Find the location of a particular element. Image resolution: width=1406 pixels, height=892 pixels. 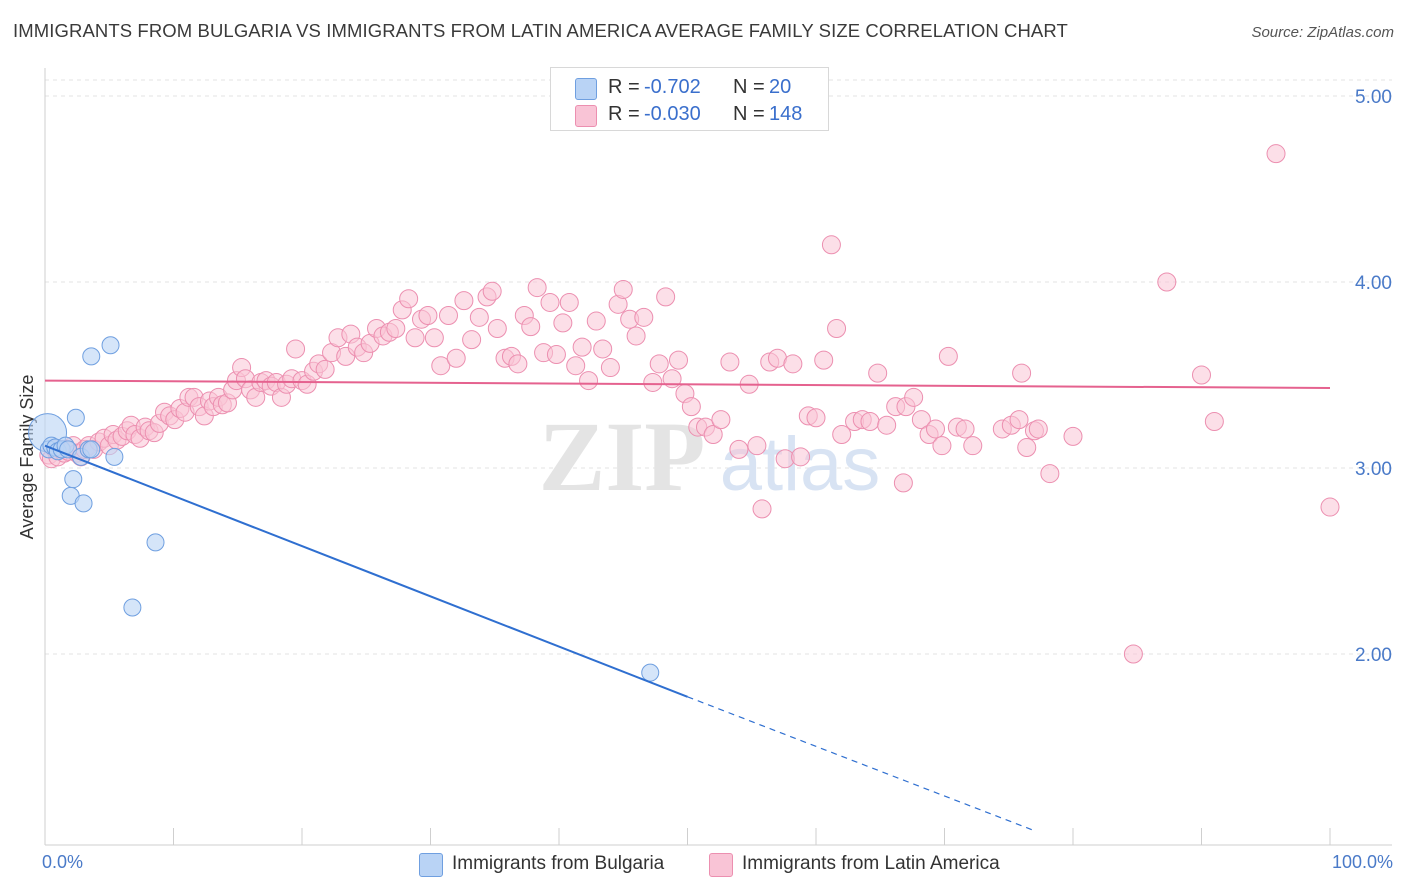

y-axis-label: Average Family Size is located at coordinates (27, 457).